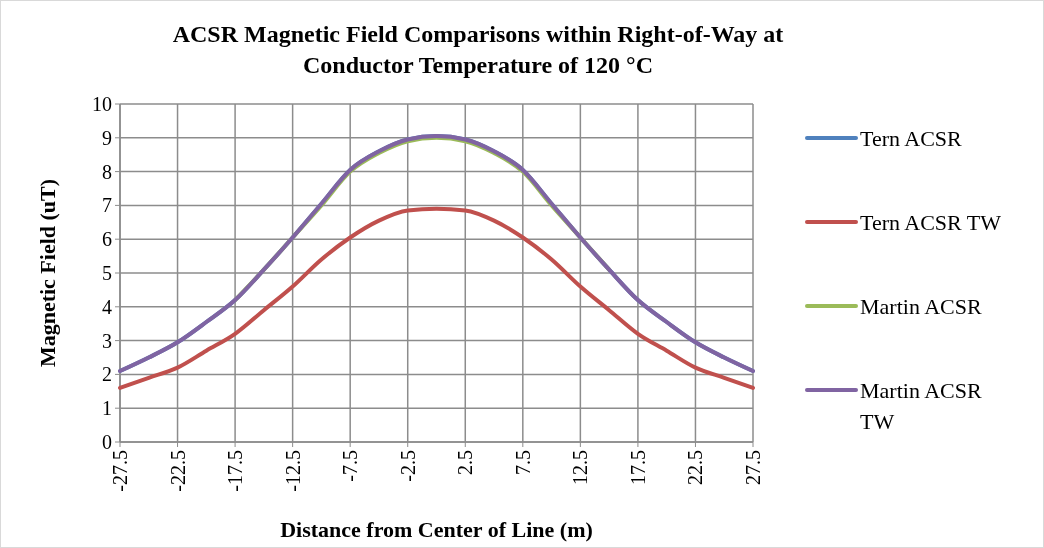 The width and height of the screenshot is (1044, 548). What do you see at coordinates (107, 374) in the screenshot?
I see `y-tick-label: 2` at bounding box center [107, 374].